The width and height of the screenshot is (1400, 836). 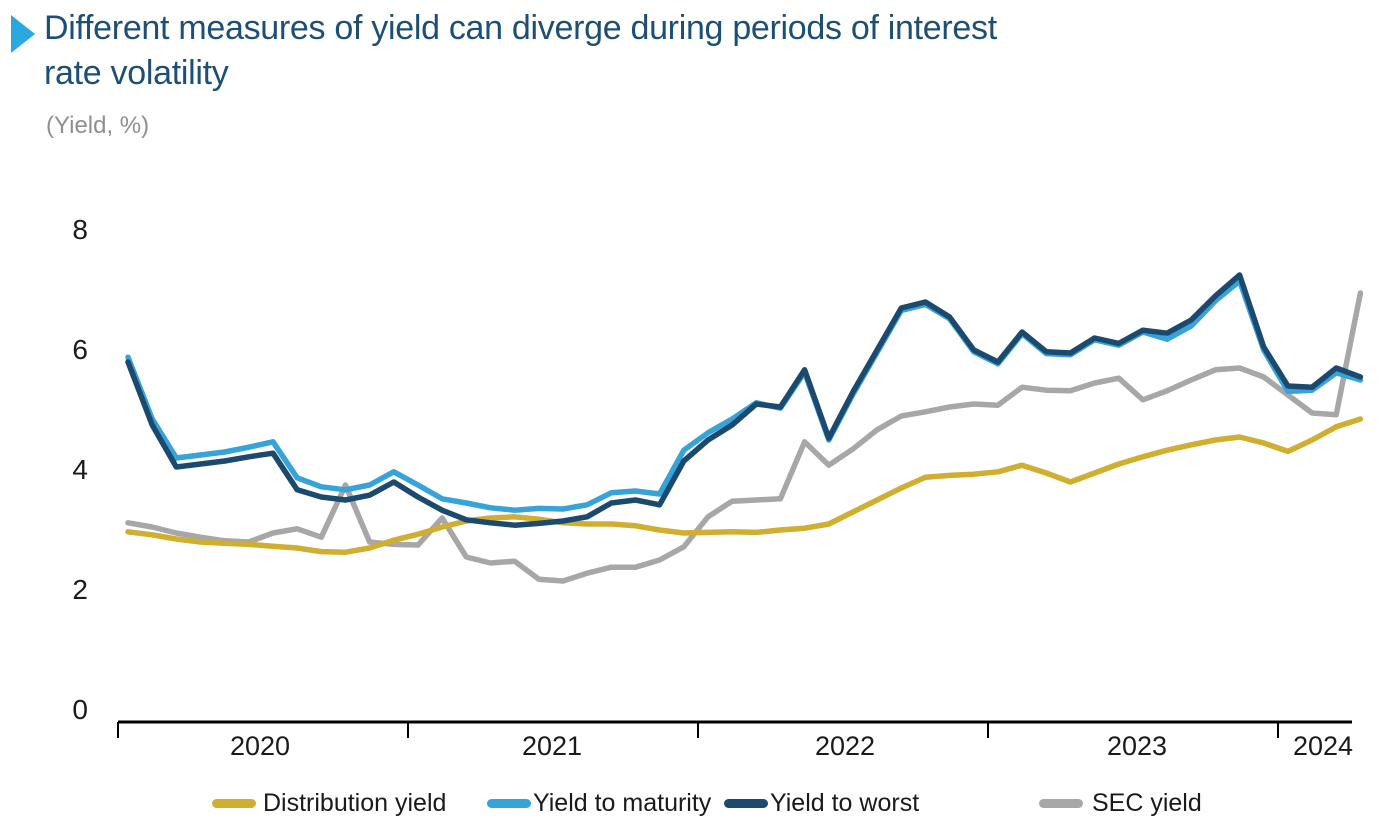 I want to click on legend-label: Yield to maturity, so click(x=622, y=803).